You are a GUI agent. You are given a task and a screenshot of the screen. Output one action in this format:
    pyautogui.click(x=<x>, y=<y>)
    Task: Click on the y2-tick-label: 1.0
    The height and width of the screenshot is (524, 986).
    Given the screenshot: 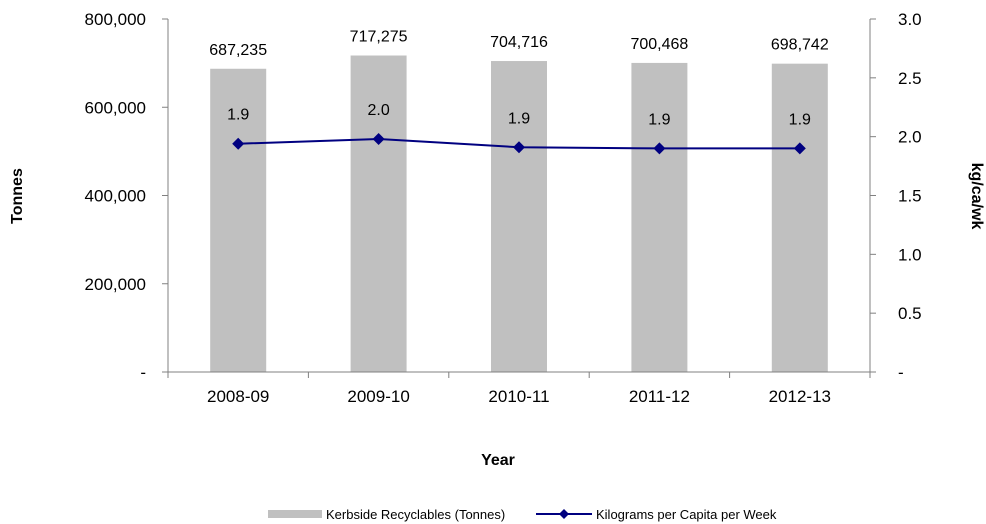 What is the action you would take?
    pyautogui.click(x=910, y=254)
    